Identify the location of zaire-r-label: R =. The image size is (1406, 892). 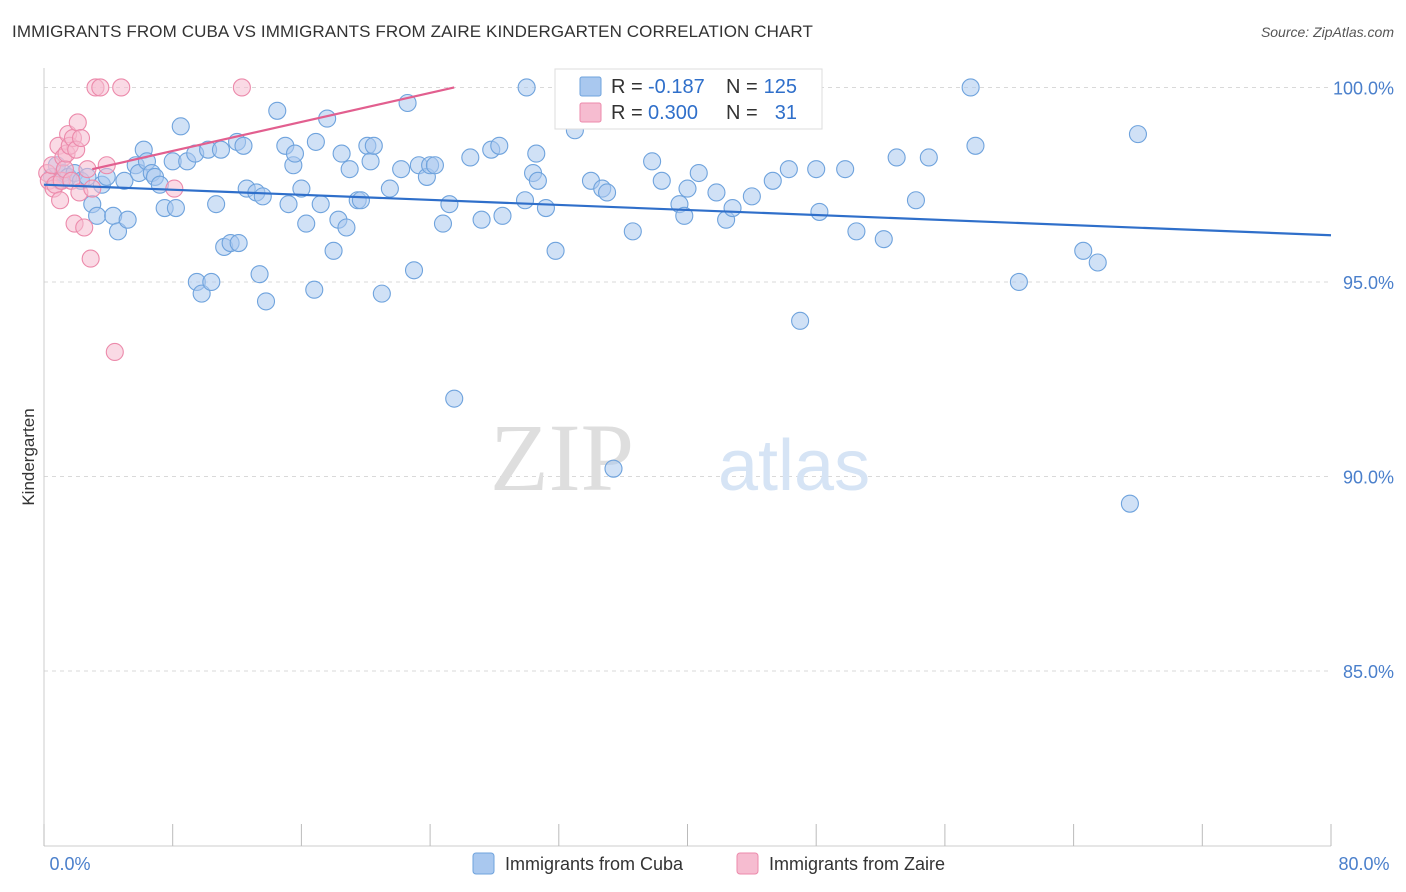
(627, 113).